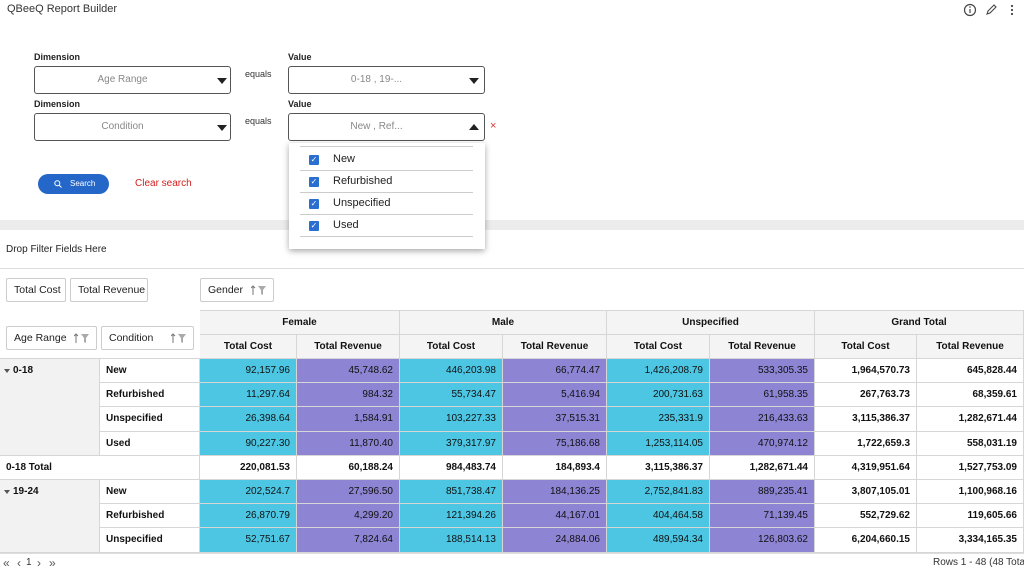  Describe the element at coordinates (866, 443) in the screenshot. I see `value-cell: 1,722,659.3` at that location.